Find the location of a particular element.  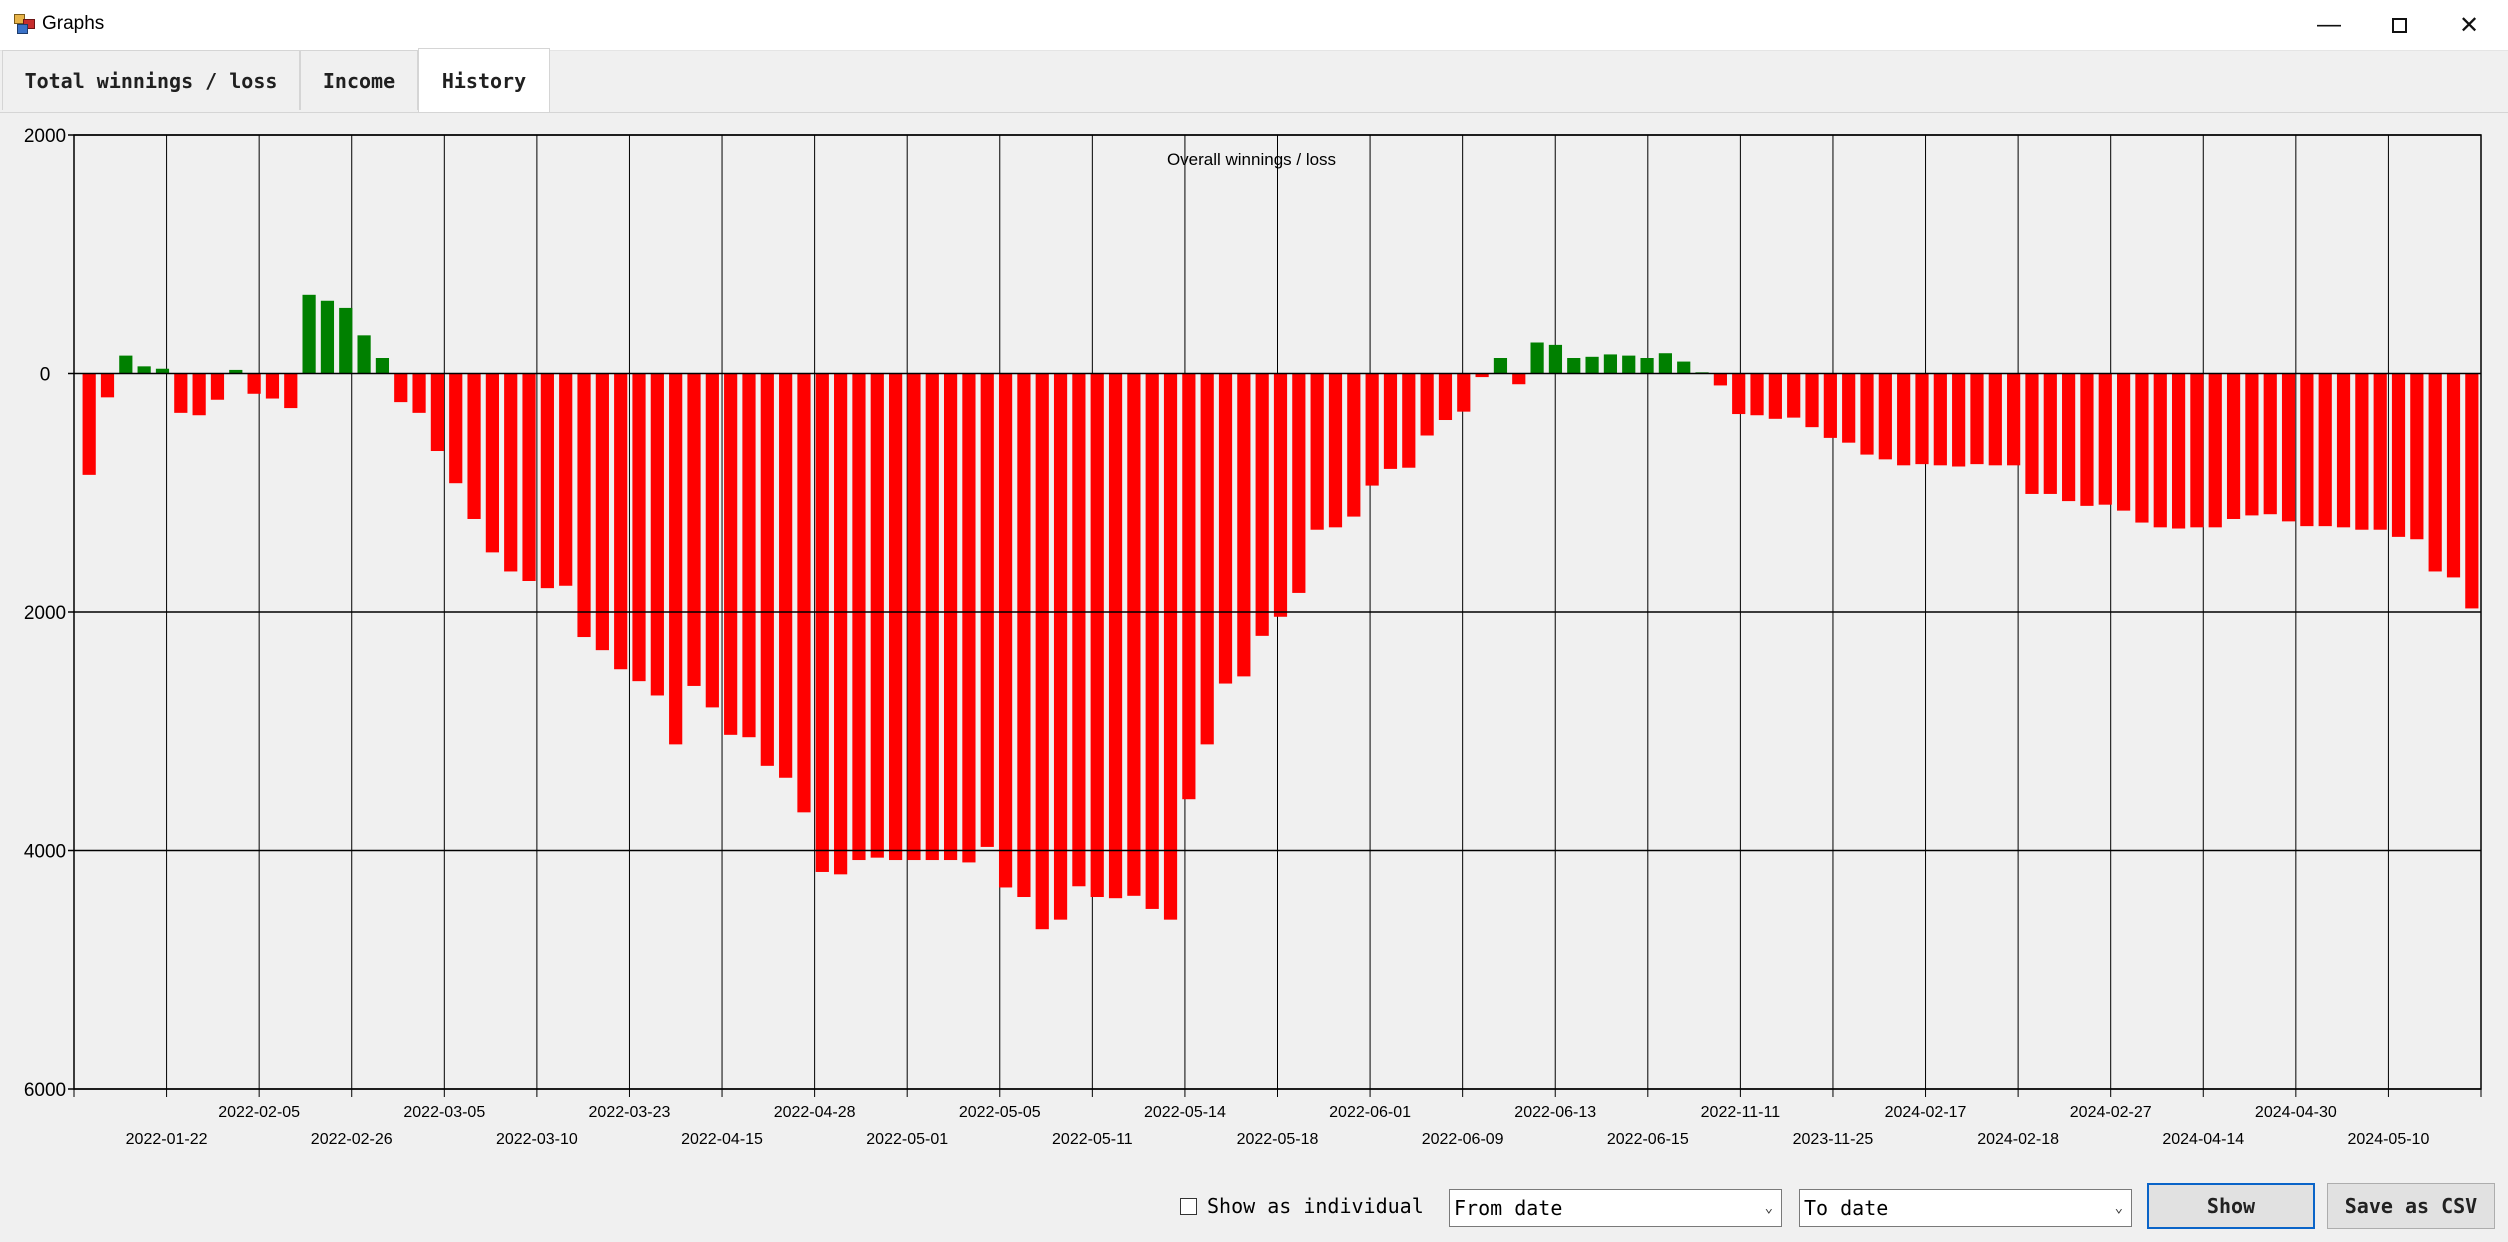

show-individual-checkbox is located at coordinates (1188, 1206).